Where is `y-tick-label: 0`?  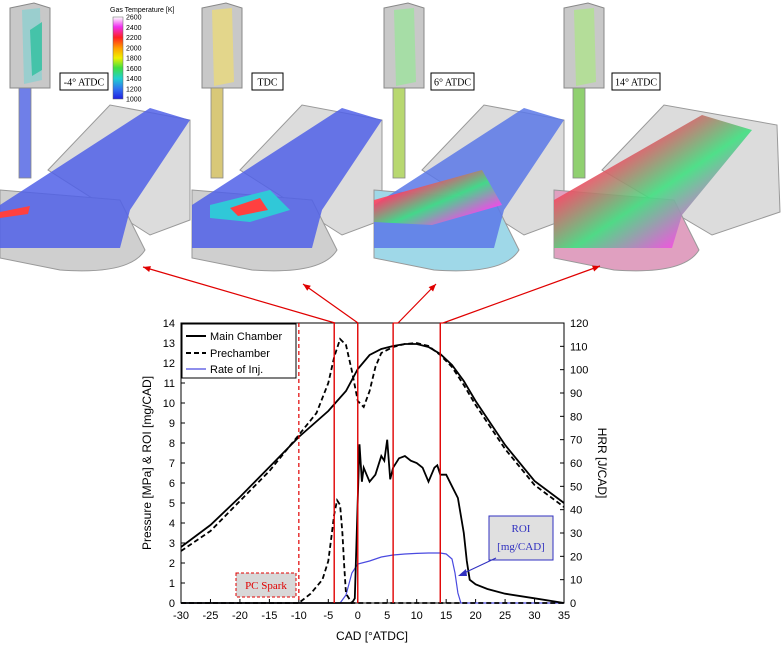
y-tick-label: 0 is located at coordinates (172, 604).